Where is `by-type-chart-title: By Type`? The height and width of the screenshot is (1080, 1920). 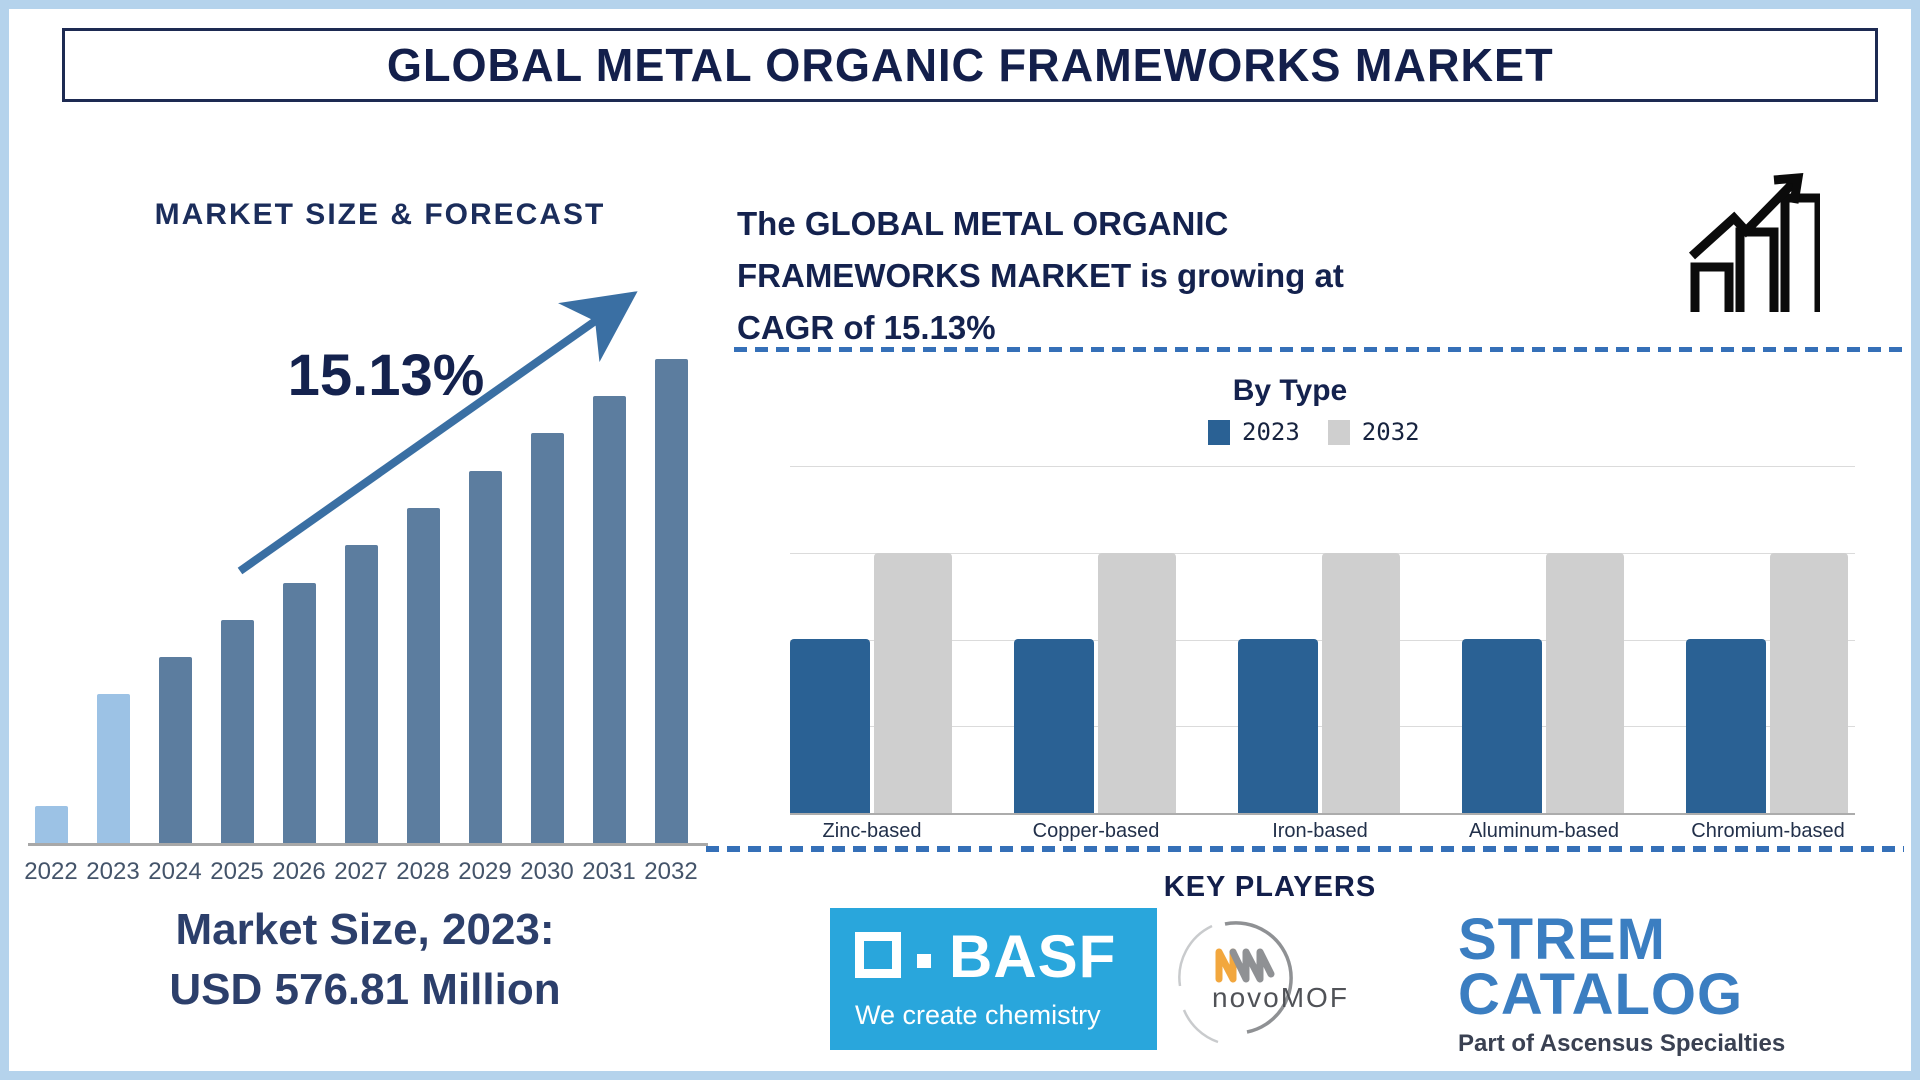 by-type-chart-title: By Type is located at coordinates (1290, 390).